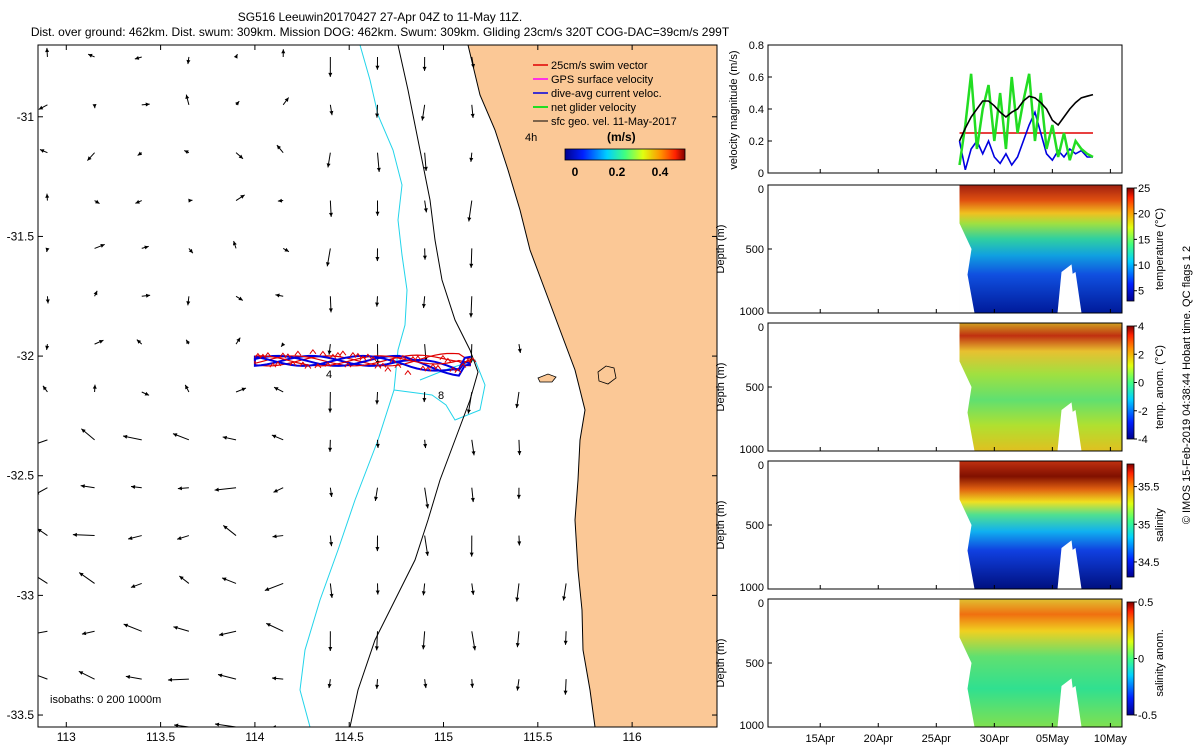 This screenshot has width=1200, height=750. I want to click on track-label-4: 4, so click(329, 375).